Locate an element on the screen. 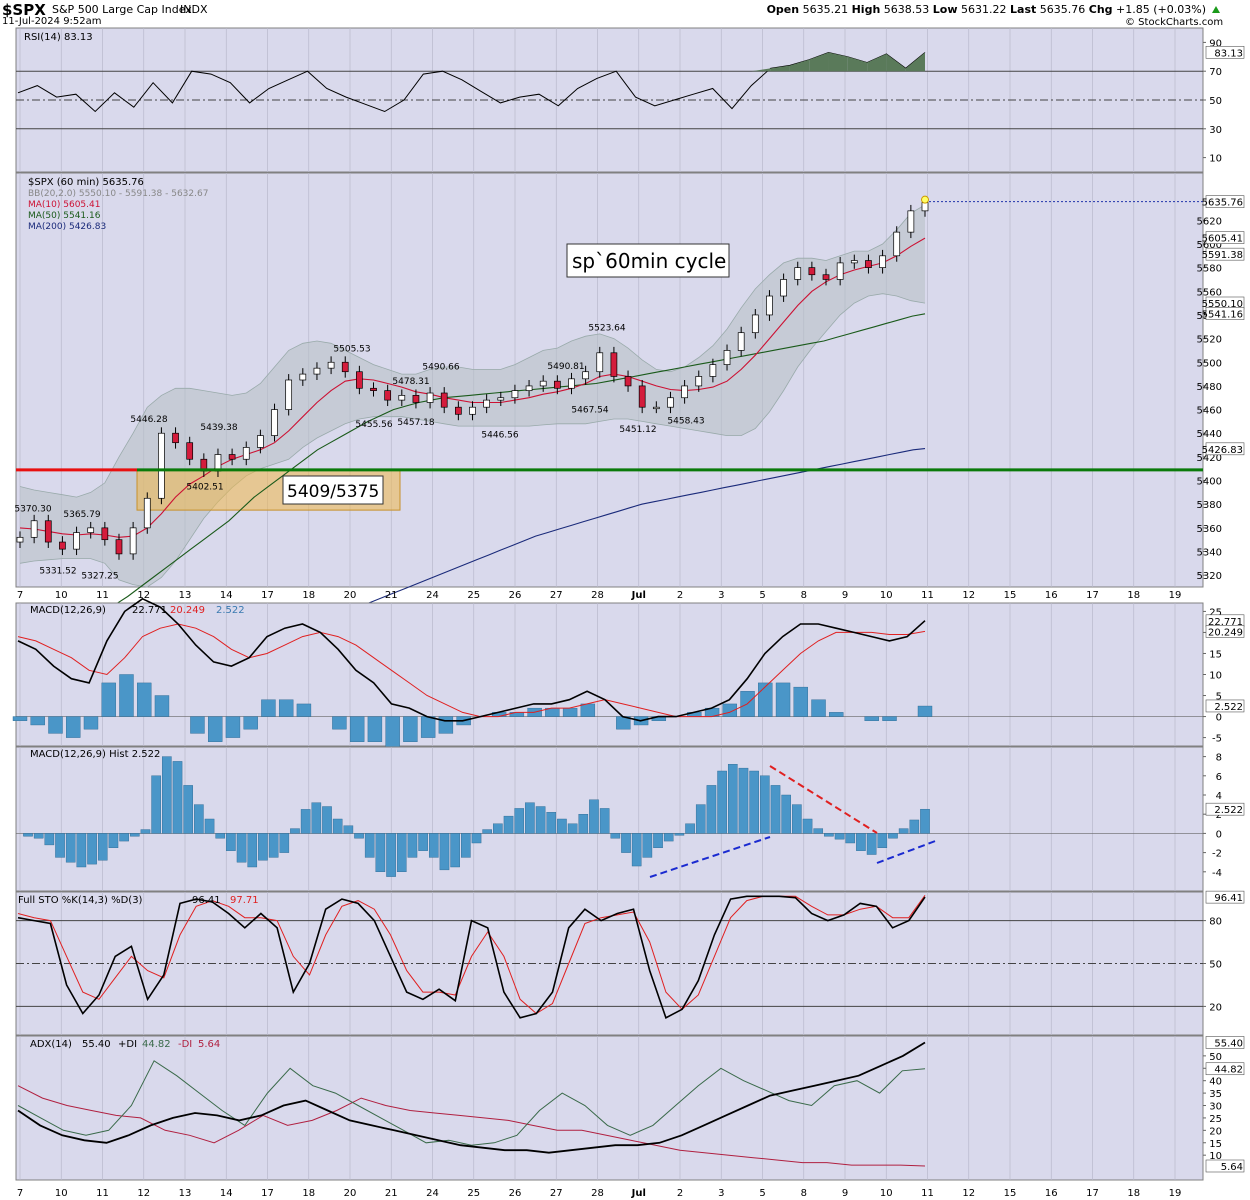 Image resolution: width=1250 pixels, height=1200 pixels. adx-legend-mdi: 5.64 is located at coordinates (209, 1044).